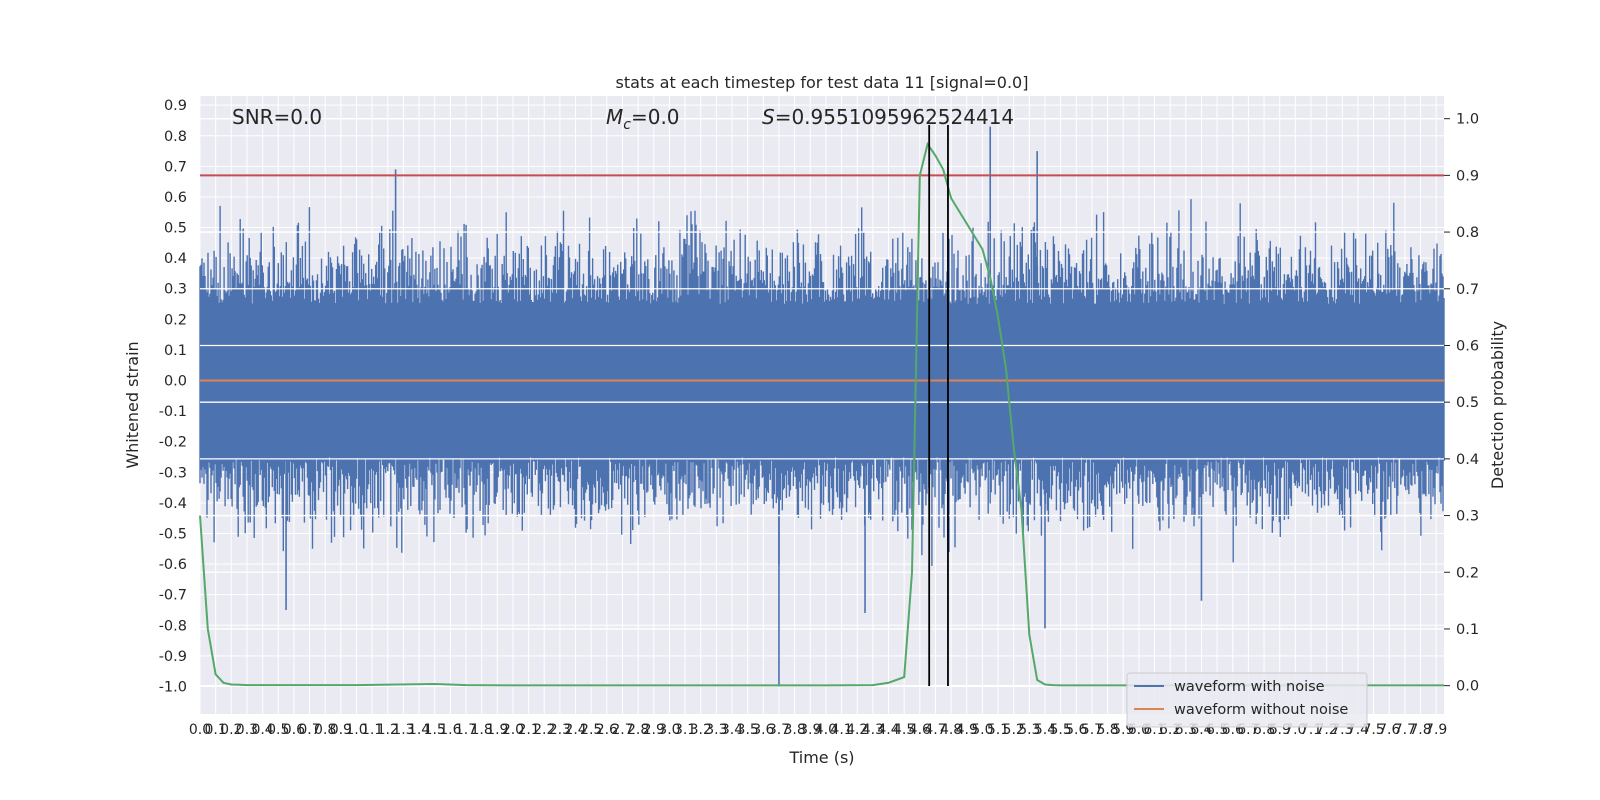 This screenshot has height=800, width=1600. What do you see at coordinates (1045, 730) in the screenshot?
I see `x-tick-label: 5.4` at bounding box center [1045, 730].